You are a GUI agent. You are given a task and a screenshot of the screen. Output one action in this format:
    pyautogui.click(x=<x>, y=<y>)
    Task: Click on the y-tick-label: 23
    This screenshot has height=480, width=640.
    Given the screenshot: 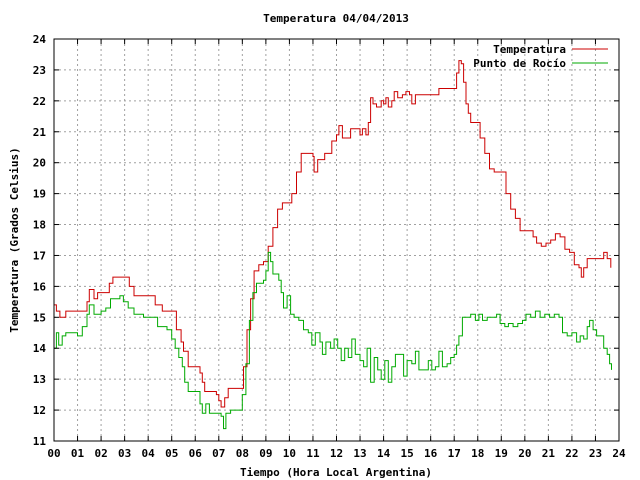 What is the action you would take?
    pyautogui.click(x=39, y=70)
    